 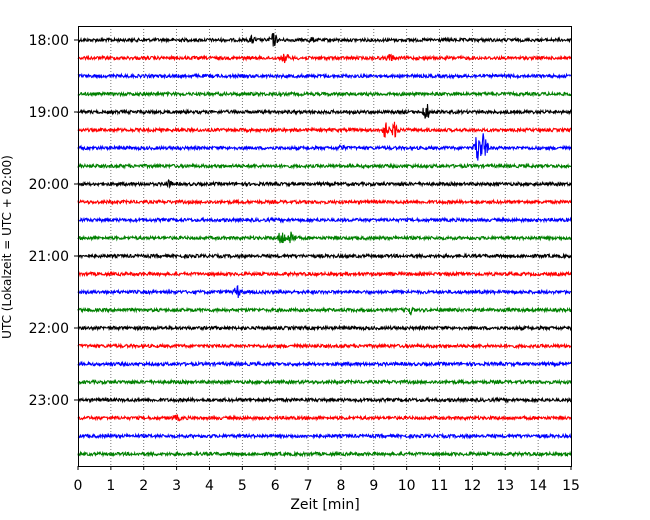 What do you see at coordinates (373, 486) in the screenshot?
I see `x-tick-label: 9` at bounding box center [373, 486].